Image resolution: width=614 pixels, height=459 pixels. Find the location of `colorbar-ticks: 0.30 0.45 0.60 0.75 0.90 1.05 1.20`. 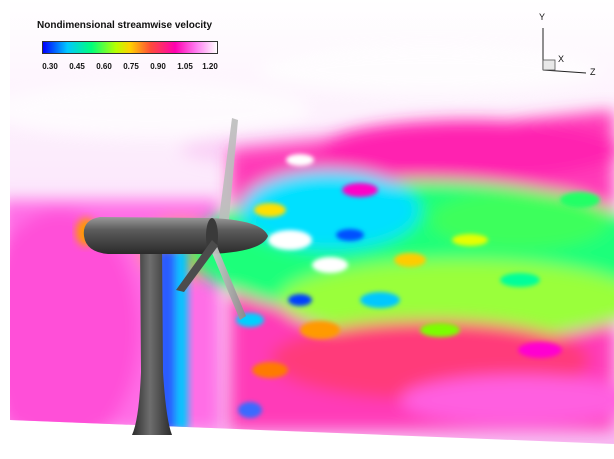

colorbar-ticks: 0.30 0.45 0.60 0.75 0.90 1.05 1.20 is located at coordinates (130, 68).